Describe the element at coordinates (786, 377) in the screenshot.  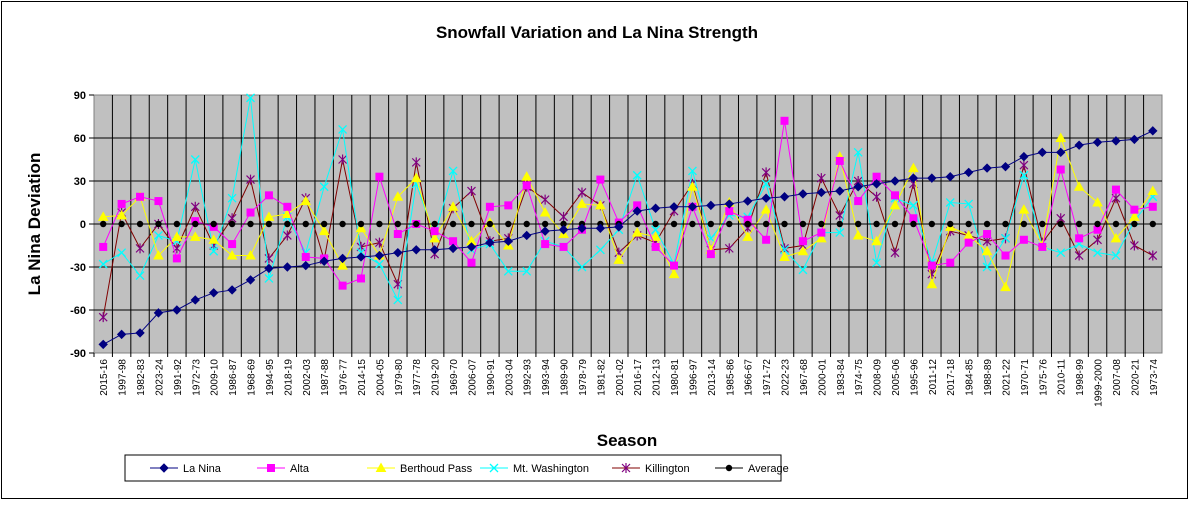
I see `x-tick-label: 2022-23` at that location.